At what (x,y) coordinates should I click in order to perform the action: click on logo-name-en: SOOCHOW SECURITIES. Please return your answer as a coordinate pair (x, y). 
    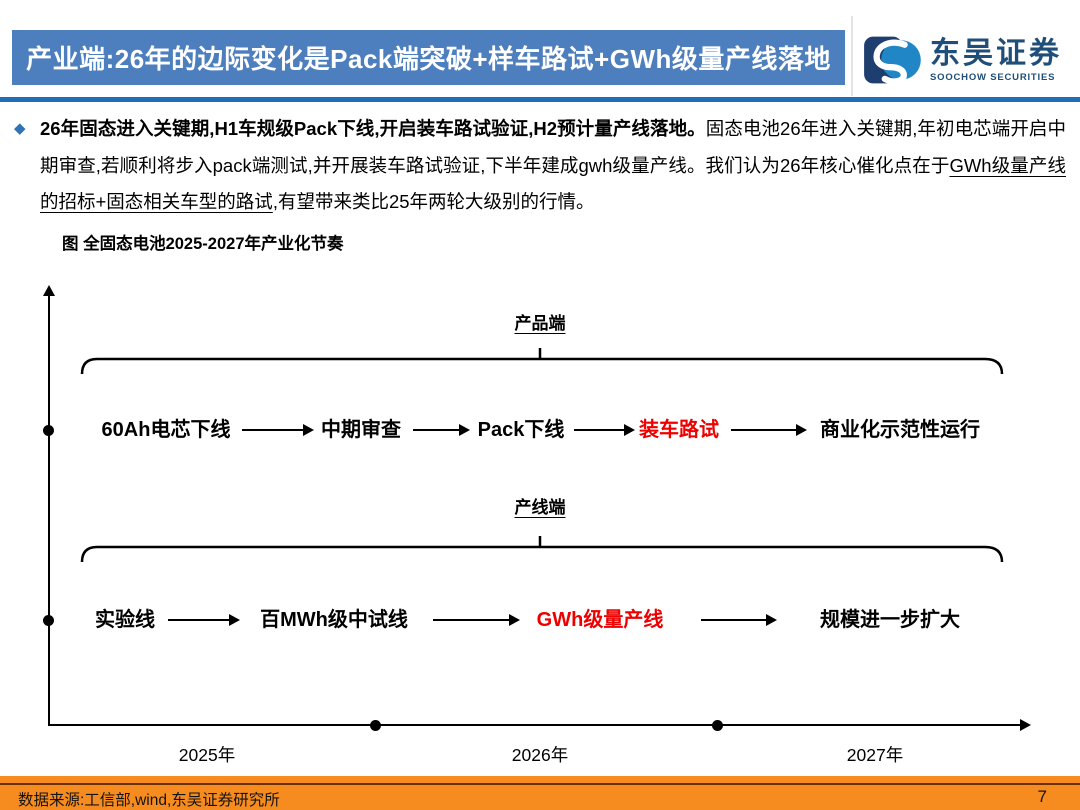
    Looking at the image, I should click on (993, 78).